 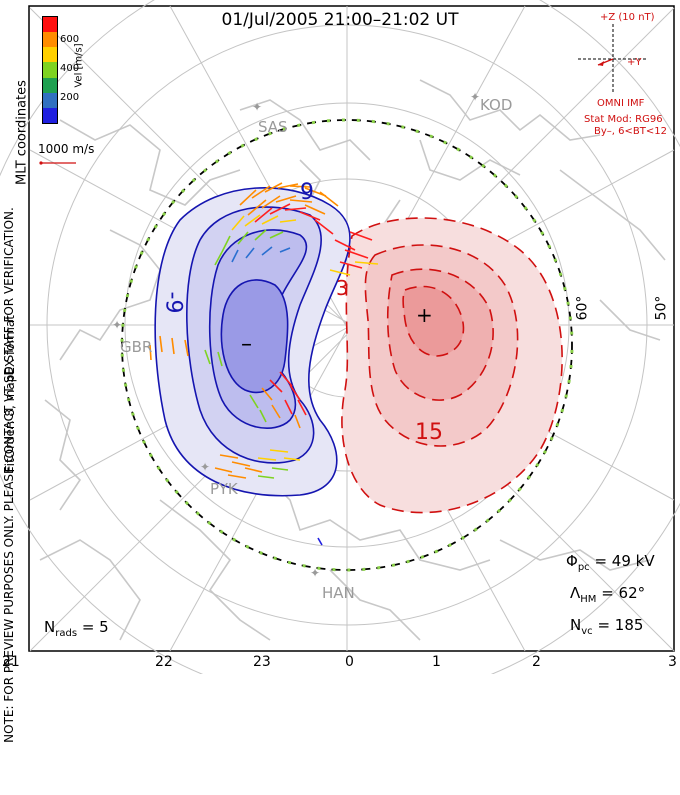 I want to click on vel-tick-200: 200, so click(x=70, y=97).